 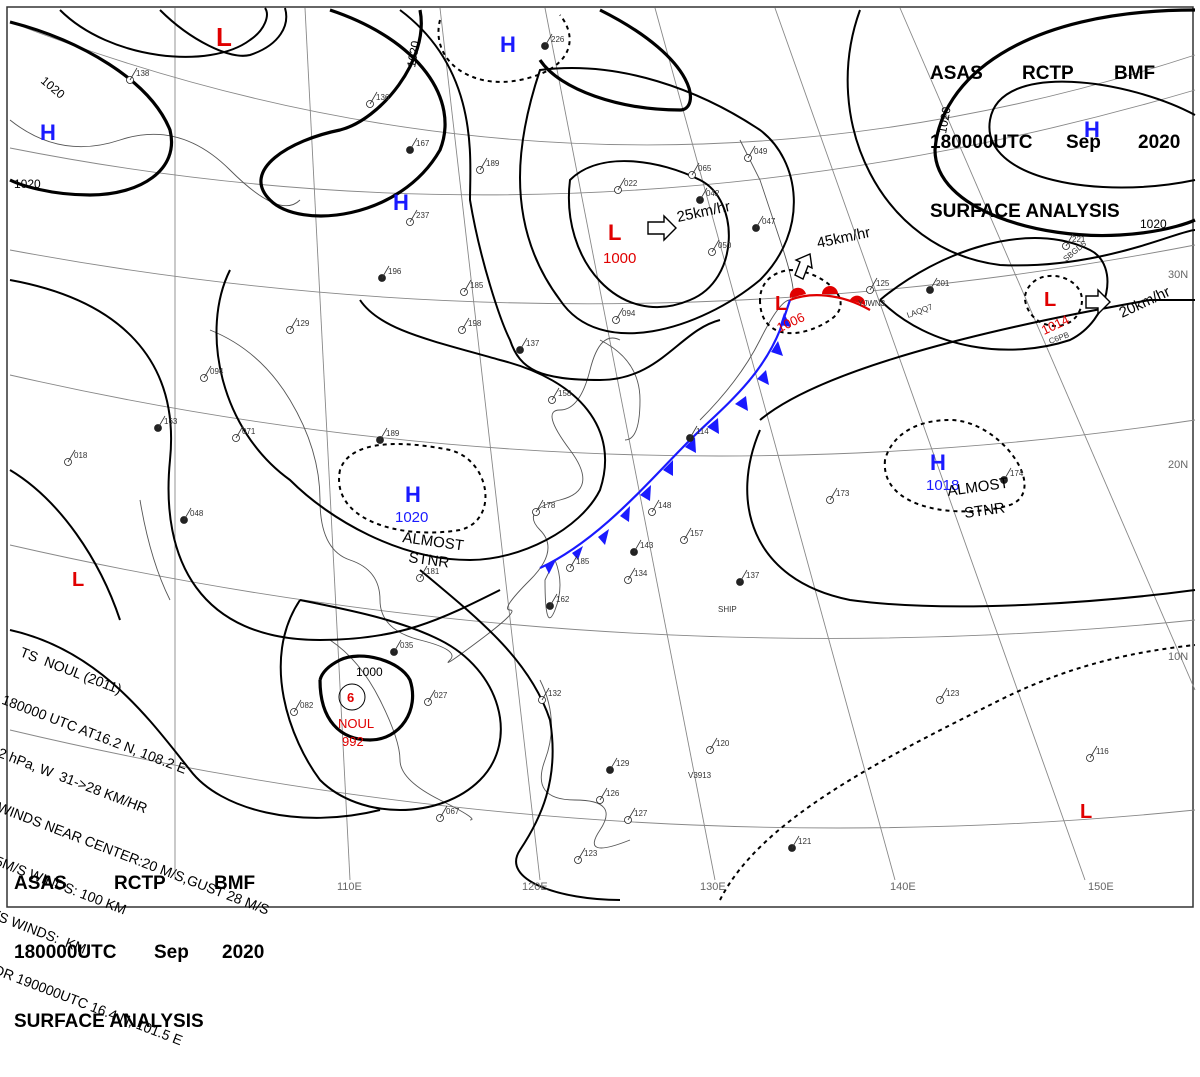 I want to click on latitude-line-30n, so click(x=602, y=274).